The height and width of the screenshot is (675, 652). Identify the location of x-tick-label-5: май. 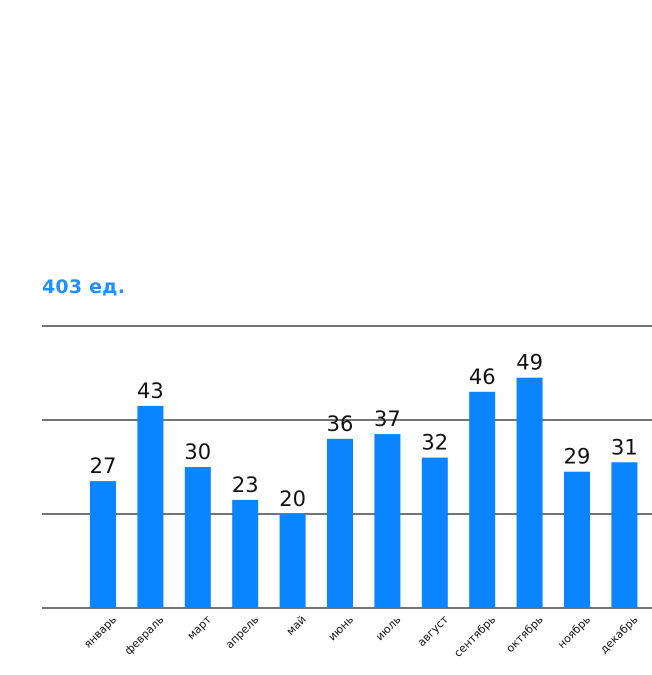
(296, 625).